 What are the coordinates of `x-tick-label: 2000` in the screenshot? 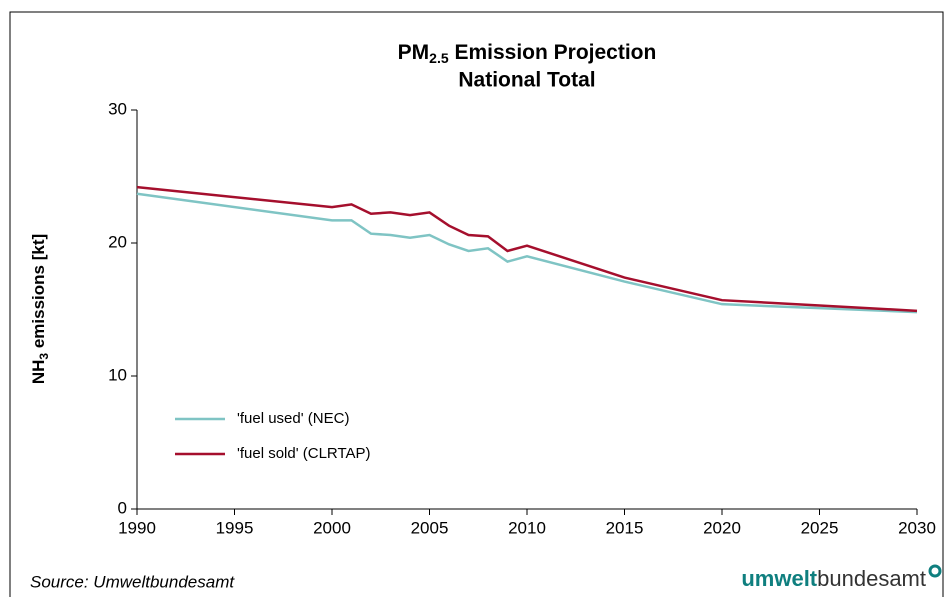 It's located at (332, 527).